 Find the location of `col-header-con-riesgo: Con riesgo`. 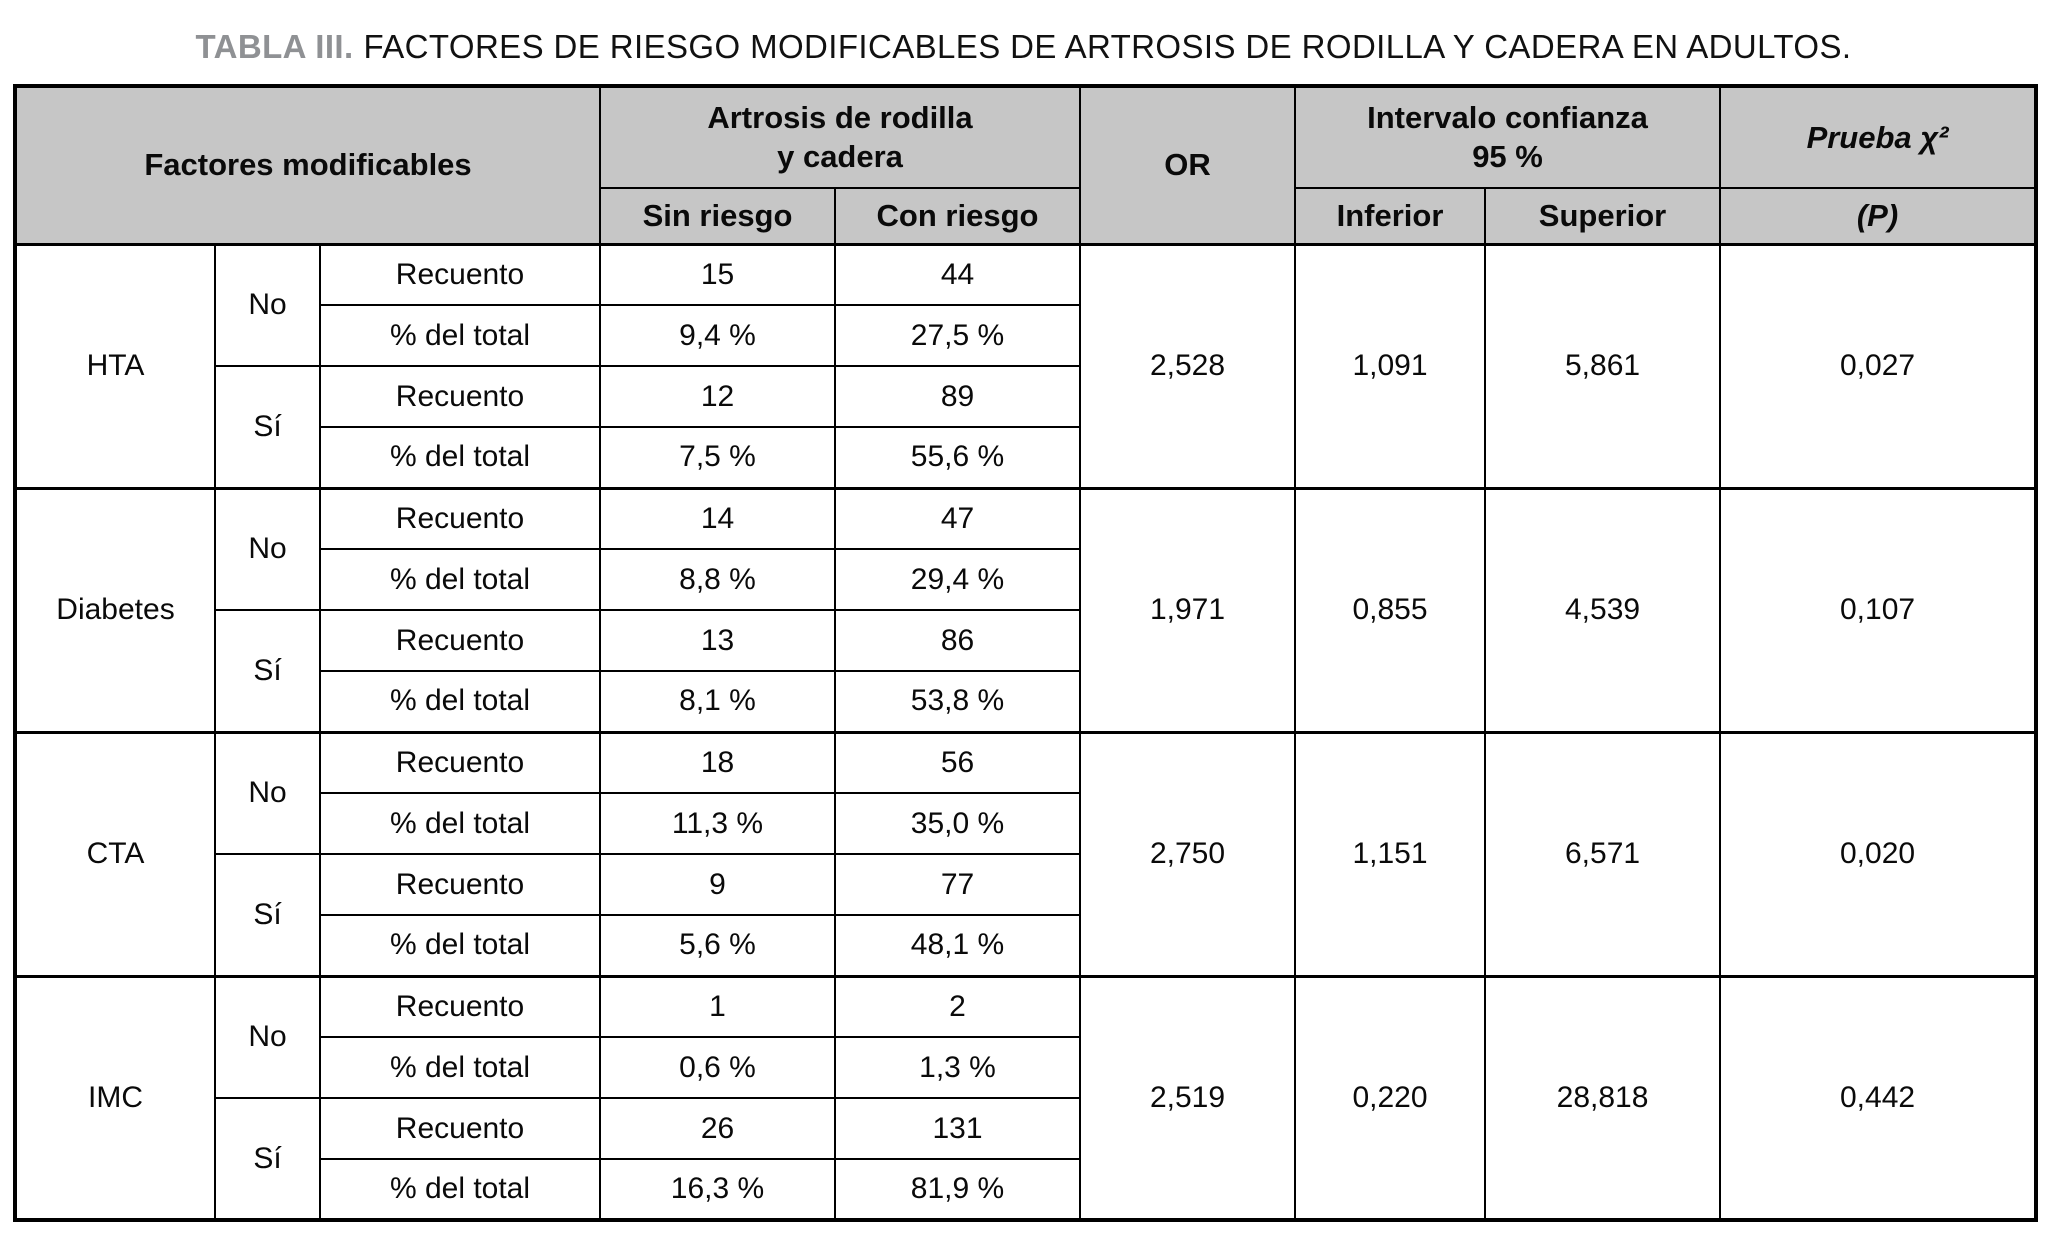

col-header-con-riesgo: Con riesgo is located at coordinates (957, 216).